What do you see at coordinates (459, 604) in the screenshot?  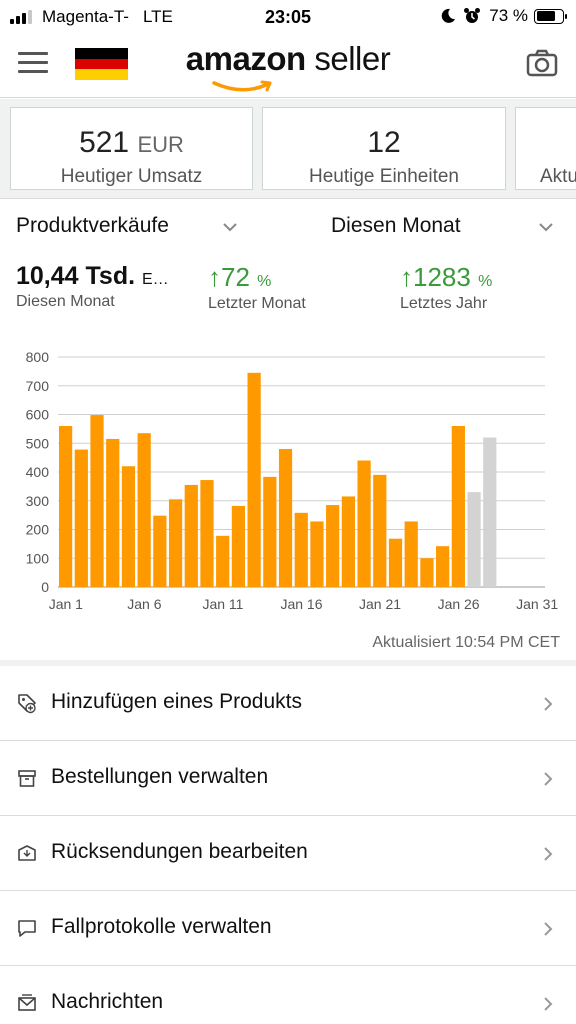 I see `x-tick-label: Jan 26` at bounding box center [459, 604].